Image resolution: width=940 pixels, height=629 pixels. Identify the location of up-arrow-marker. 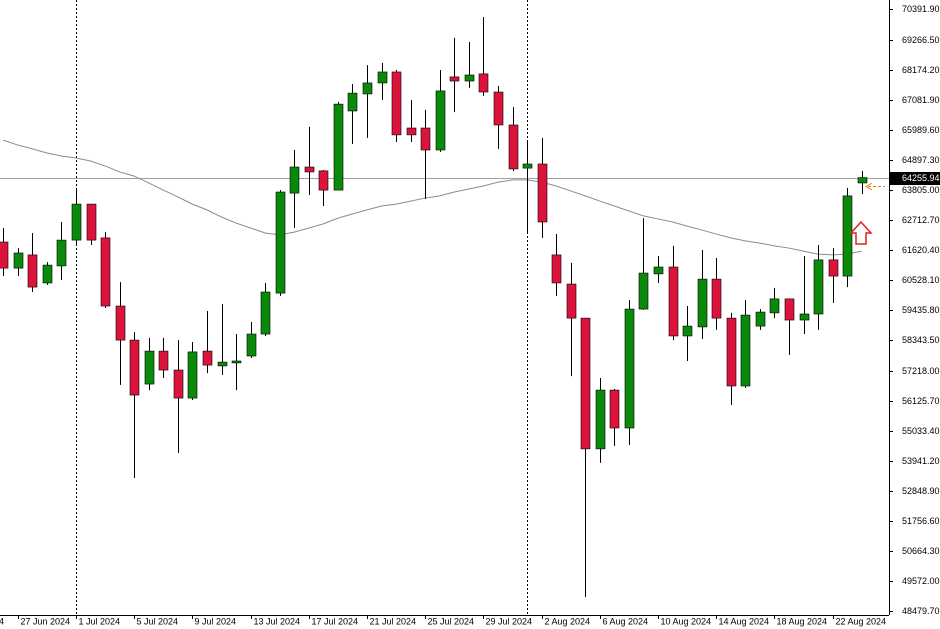
(861, 232).